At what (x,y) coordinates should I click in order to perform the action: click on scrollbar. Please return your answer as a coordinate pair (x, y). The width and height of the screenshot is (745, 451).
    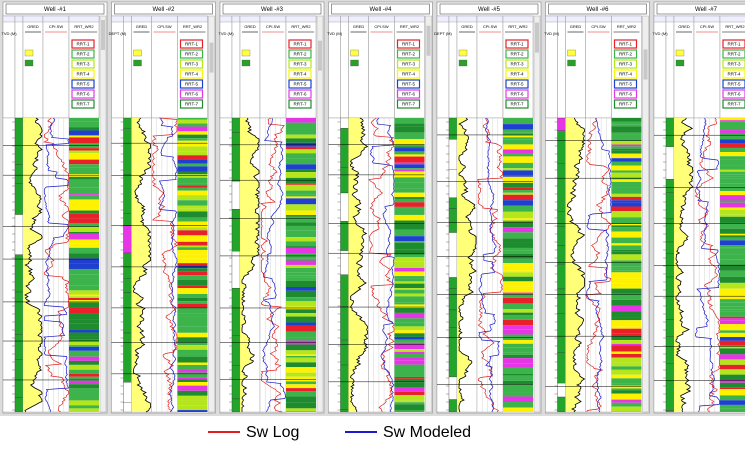
    Looking at the image, I should click on (429, 214).